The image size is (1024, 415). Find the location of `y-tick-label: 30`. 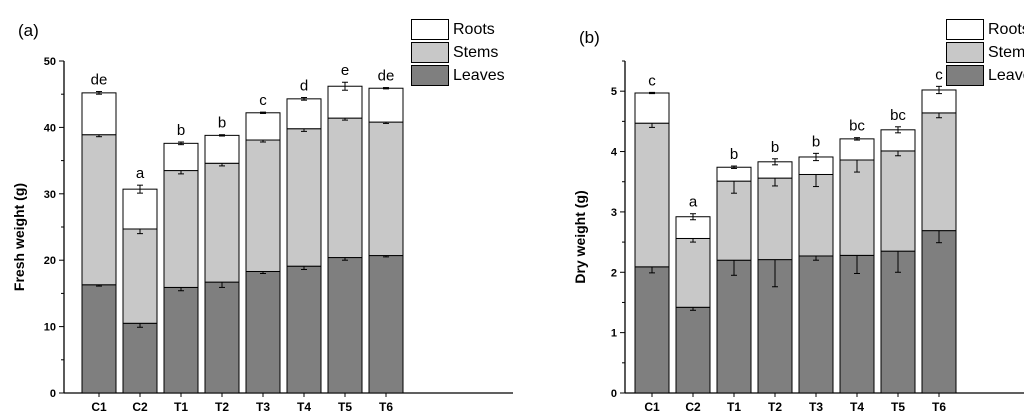

y-tick-label: 30 is located at coordinates (50, 195).